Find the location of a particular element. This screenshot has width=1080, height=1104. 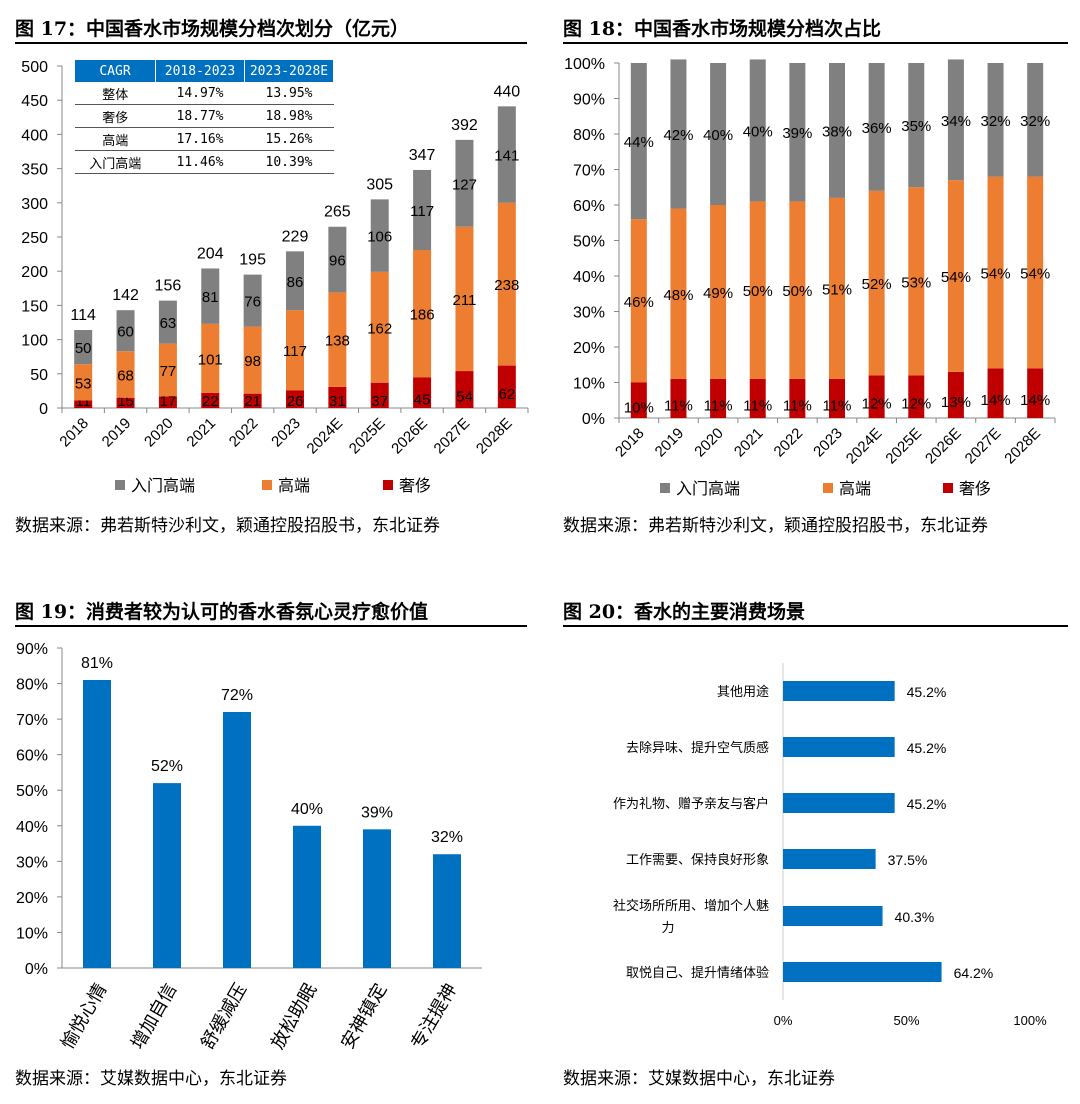

data-label: 186 is located at coordinates (422, 315).